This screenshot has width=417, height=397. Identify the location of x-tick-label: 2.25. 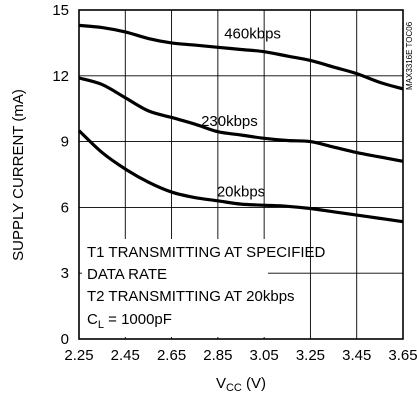
(78, 355).